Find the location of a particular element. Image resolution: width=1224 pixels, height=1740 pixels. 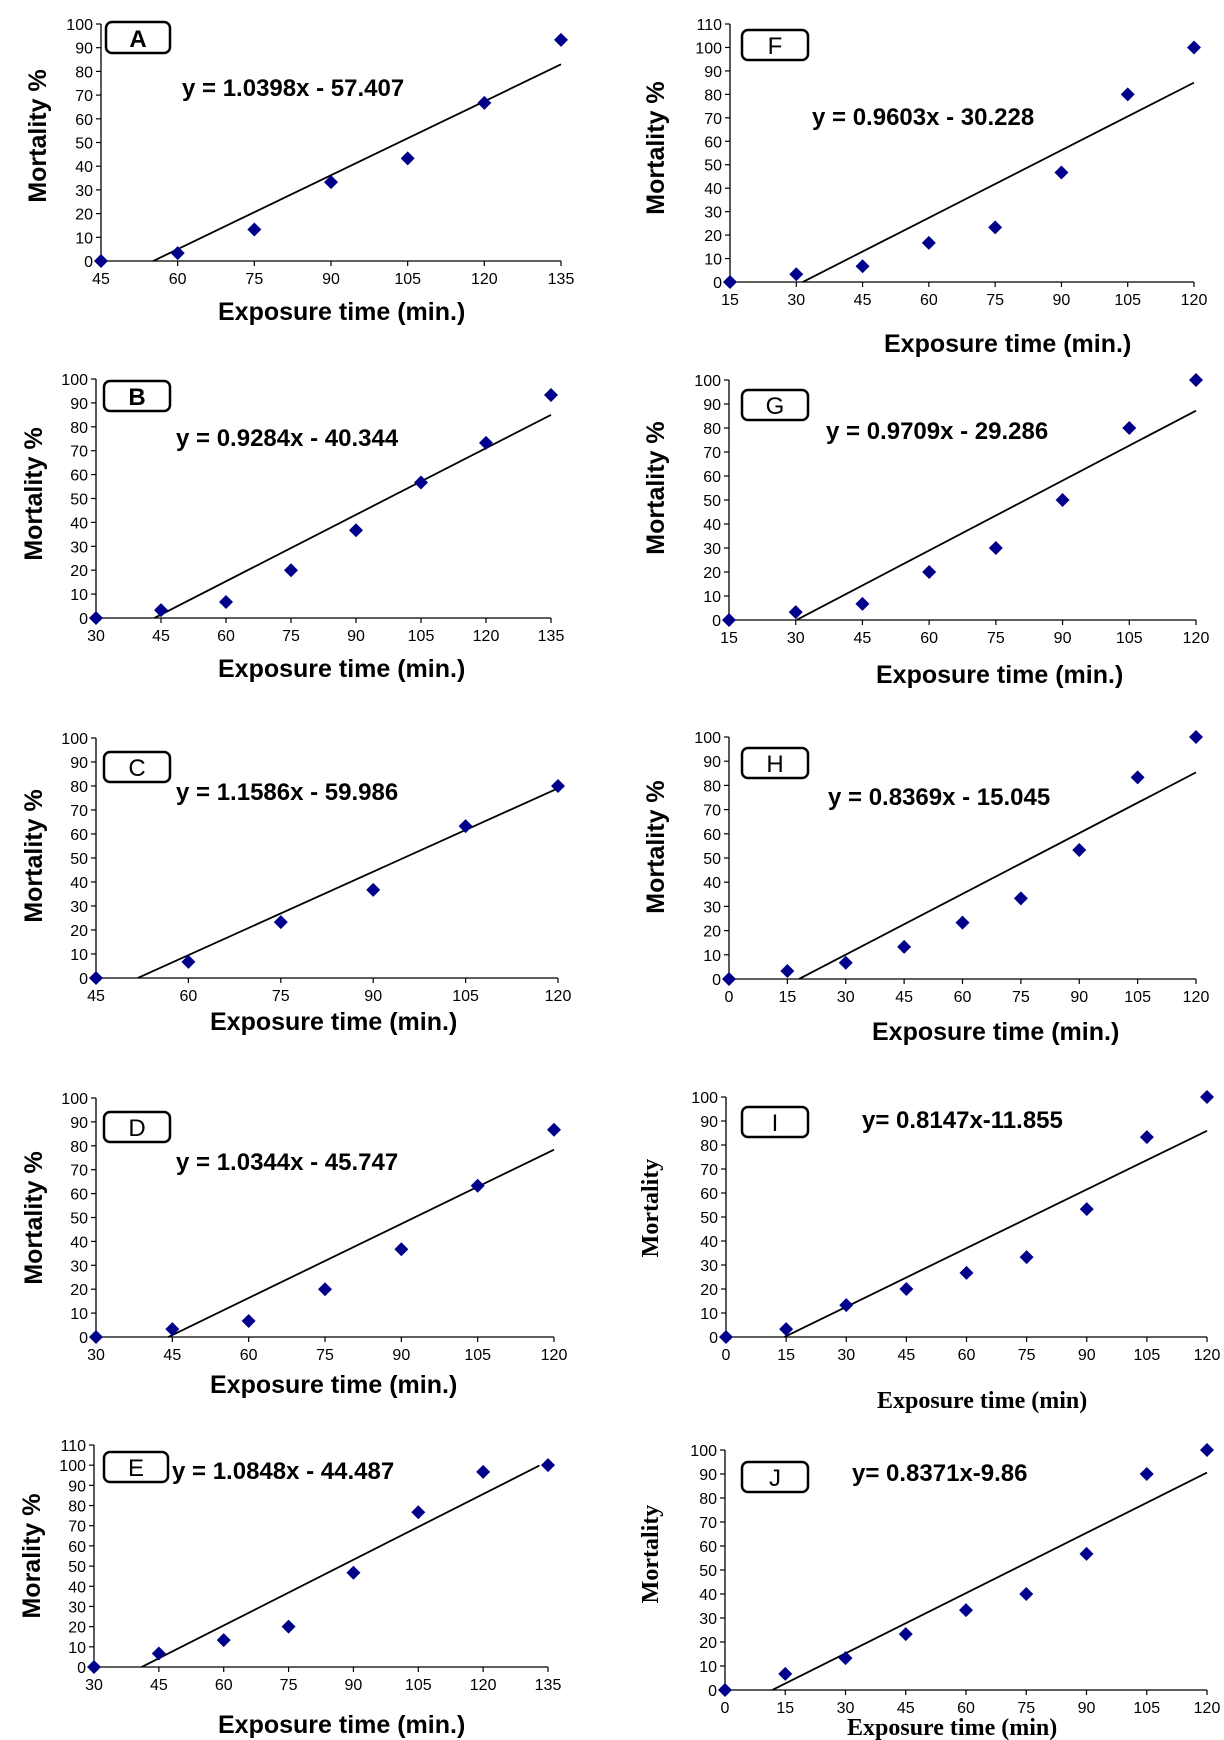

y-tick-label: 60 is located at coordinates (79, 1195).